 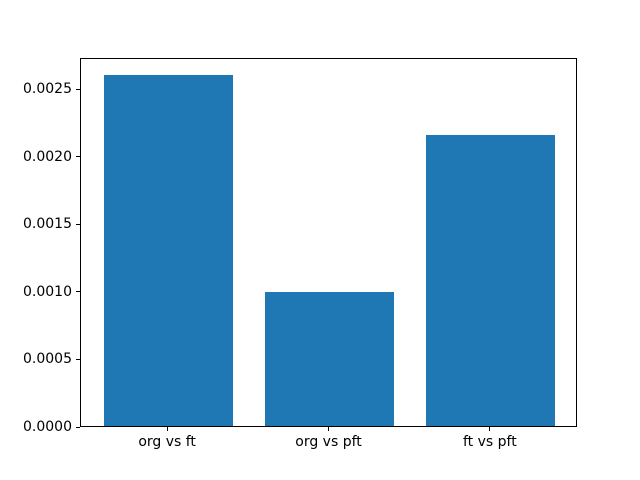 I want to click on y-tick-label: 0.0010, so click(x=47, y=291).